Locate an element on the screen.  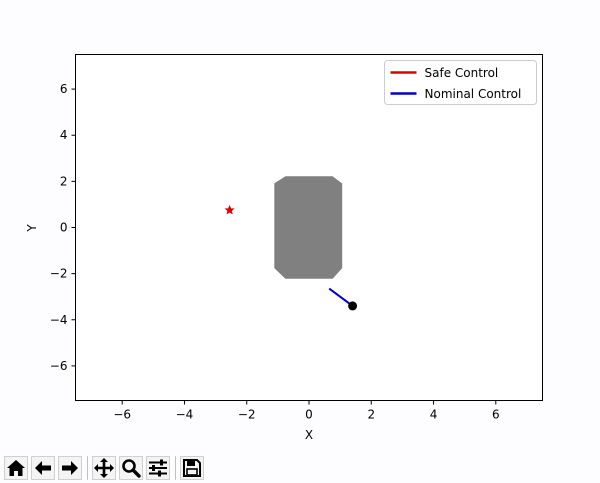
y-tick-label: 4 is located at coordinates (64, 135).